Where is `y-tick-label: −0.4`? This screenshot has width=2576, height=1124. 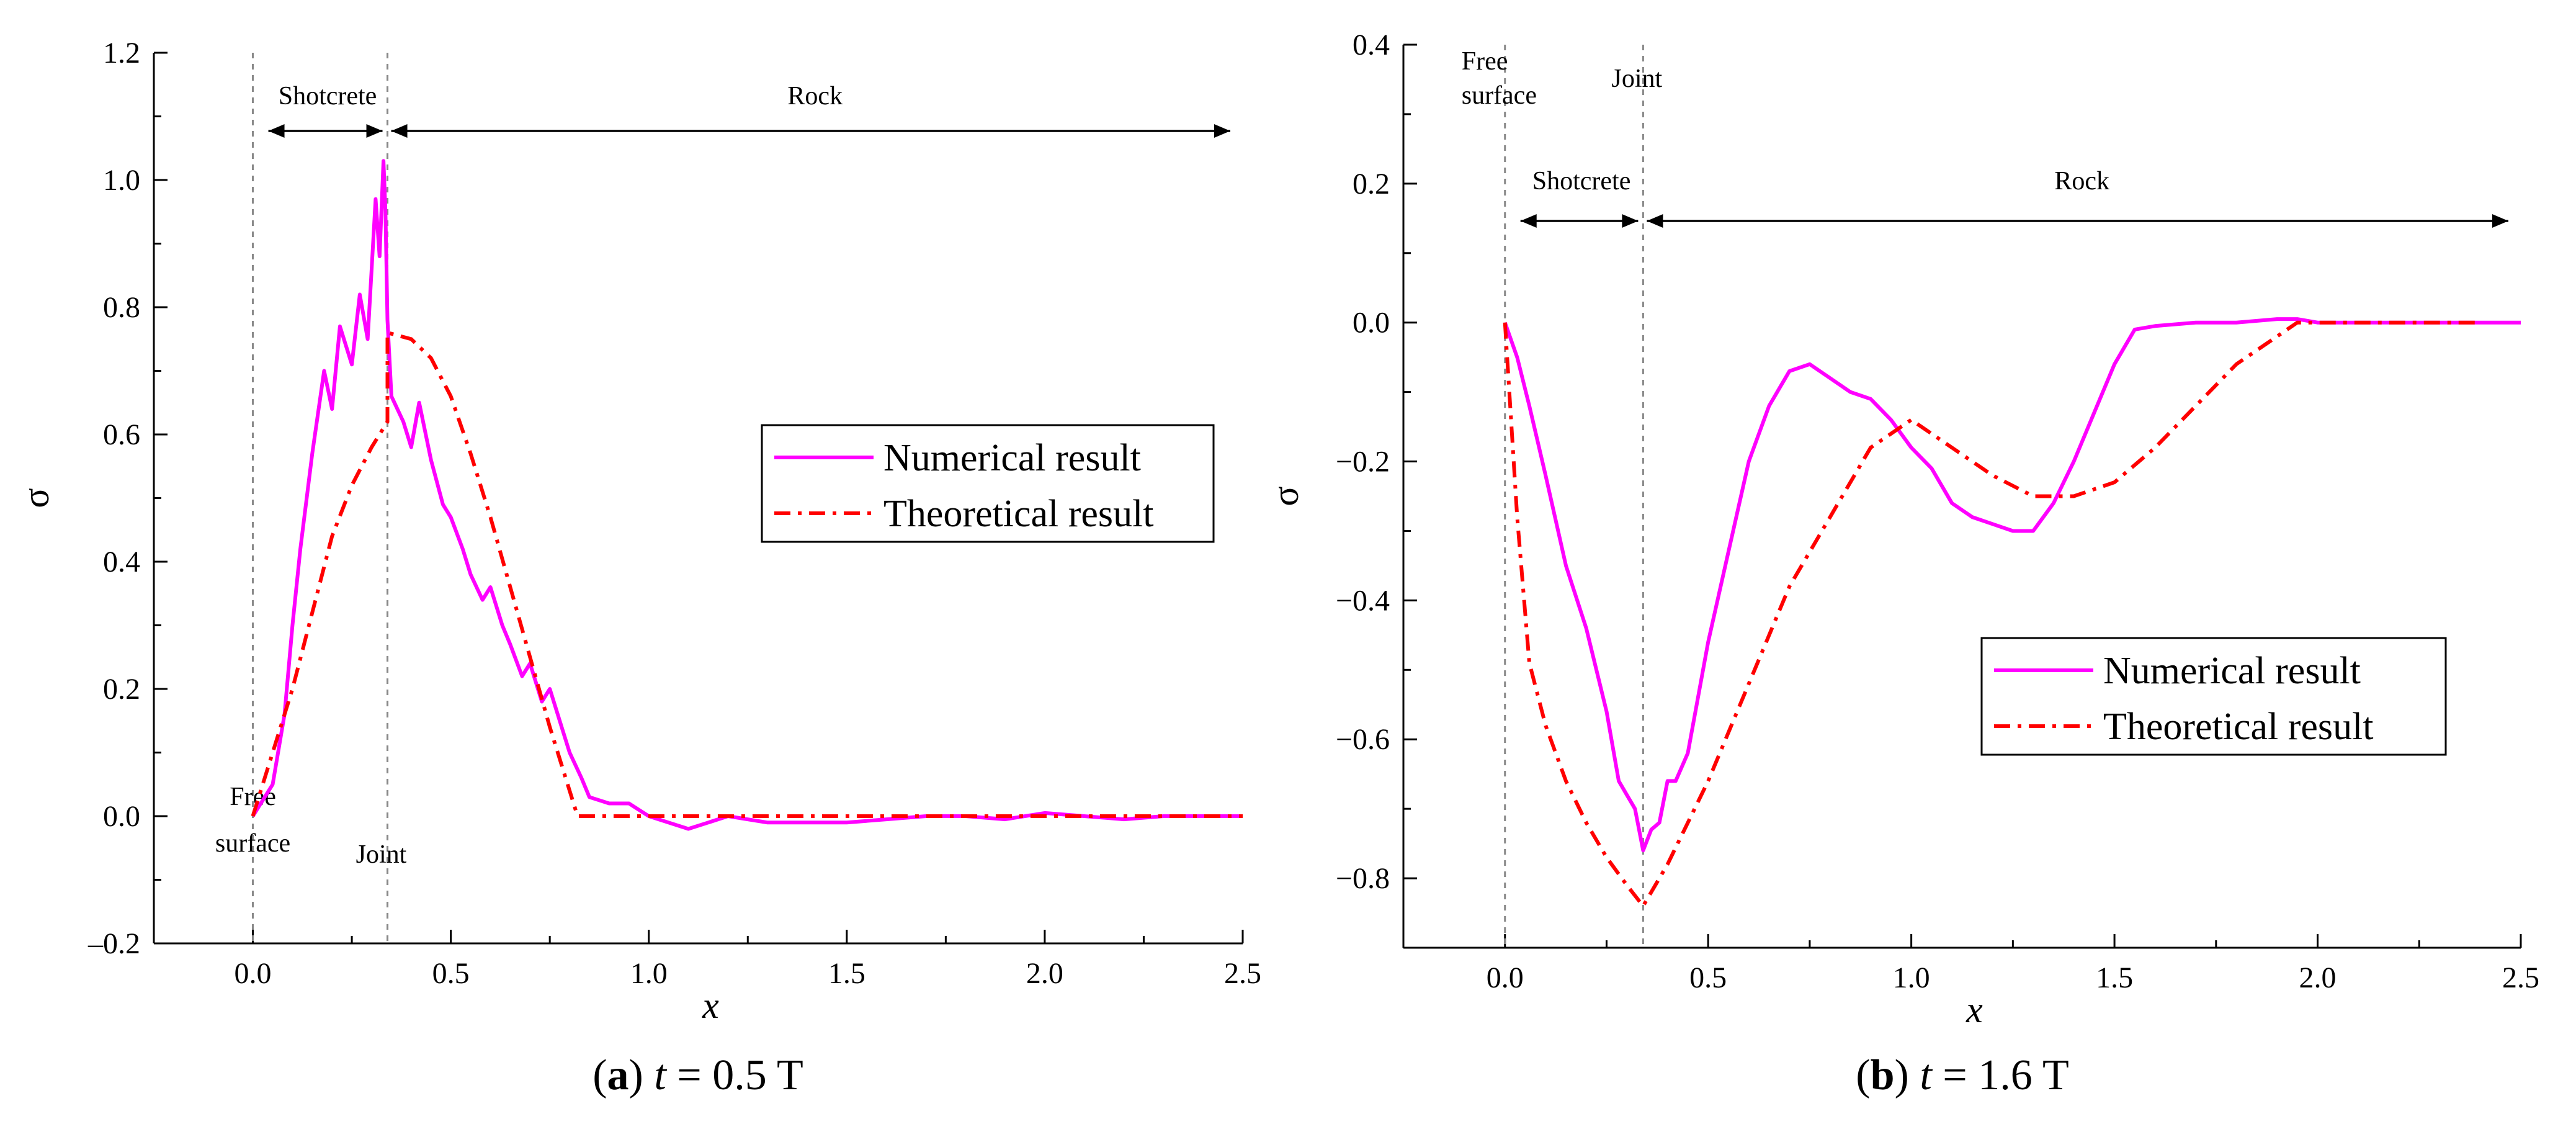 y-tick-label: −0.4 is located at coordinates (1363, 600).